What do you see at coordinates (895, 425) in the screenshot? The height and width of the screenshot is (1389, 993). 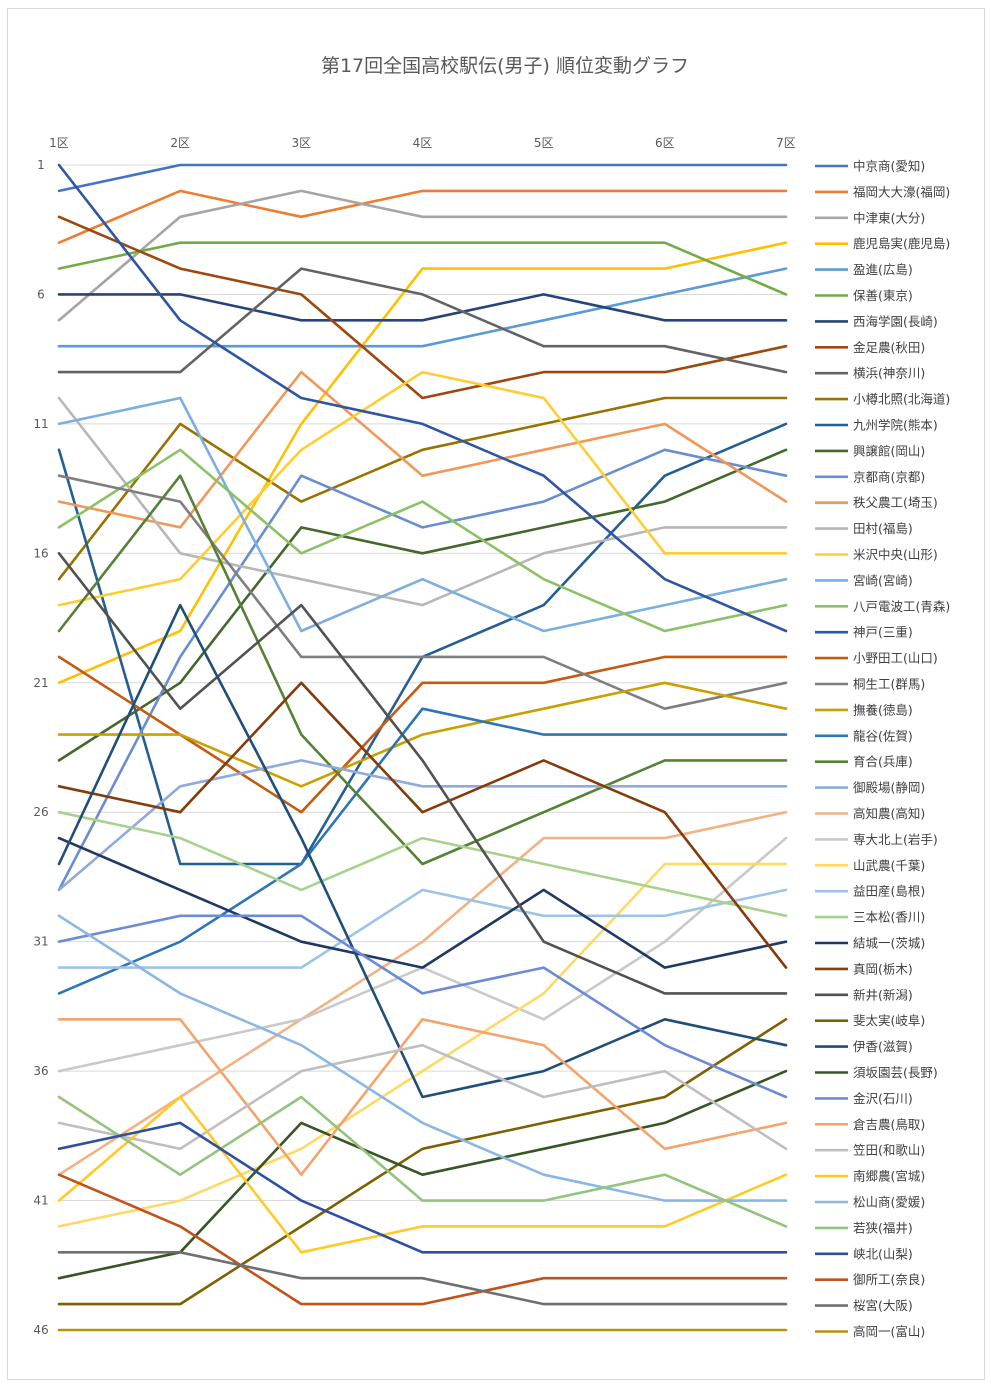 I see `legend-entry: 九州学院(熊本)` at bounding box center [895, 425].